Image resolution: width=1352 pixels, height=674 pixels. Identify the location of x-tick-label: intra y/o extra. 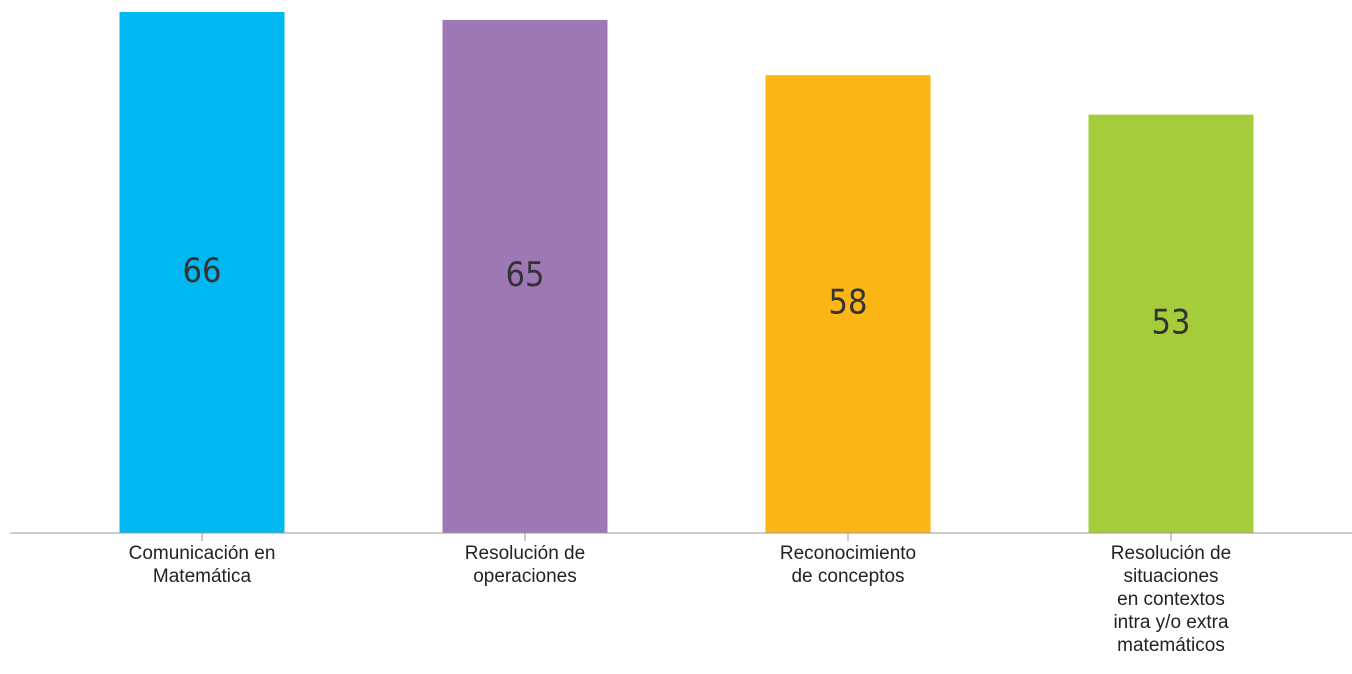
(1171, 622).